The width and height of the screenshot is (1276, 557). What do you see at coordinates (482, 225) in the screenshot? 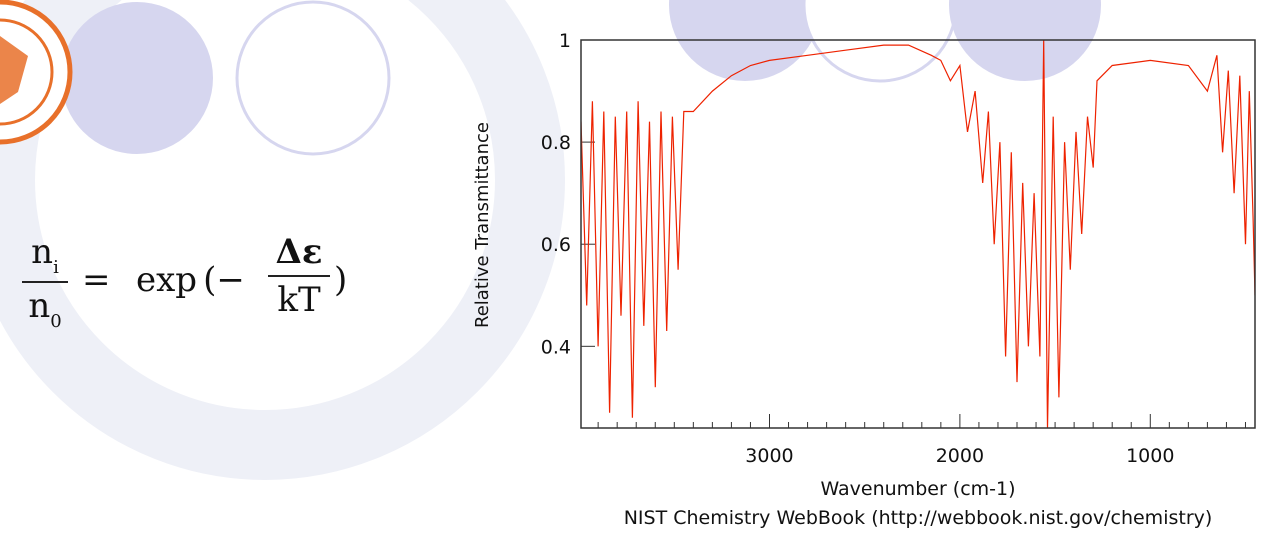
I see `y-axis-label: Relative Transmittance` at bounding box center [482, 225].